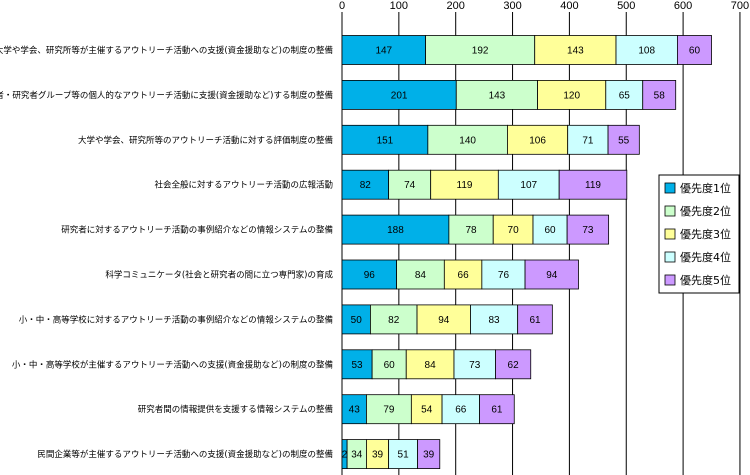  I want to click on data-label: 143, so click(575, 51).